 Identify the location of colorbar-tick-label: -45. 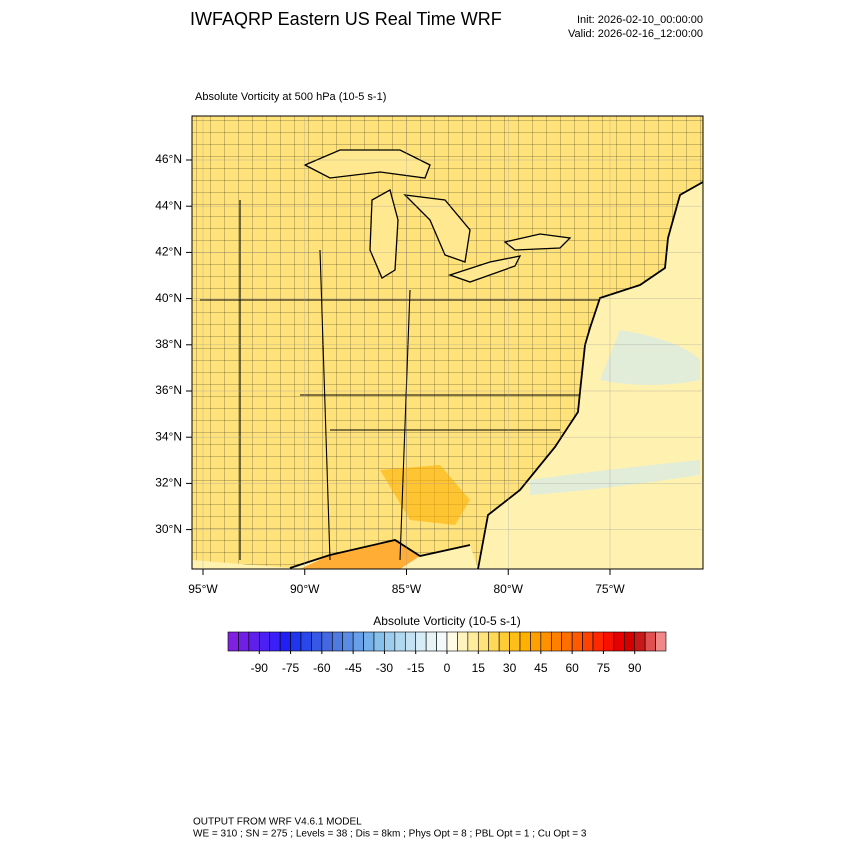
(353, 668).